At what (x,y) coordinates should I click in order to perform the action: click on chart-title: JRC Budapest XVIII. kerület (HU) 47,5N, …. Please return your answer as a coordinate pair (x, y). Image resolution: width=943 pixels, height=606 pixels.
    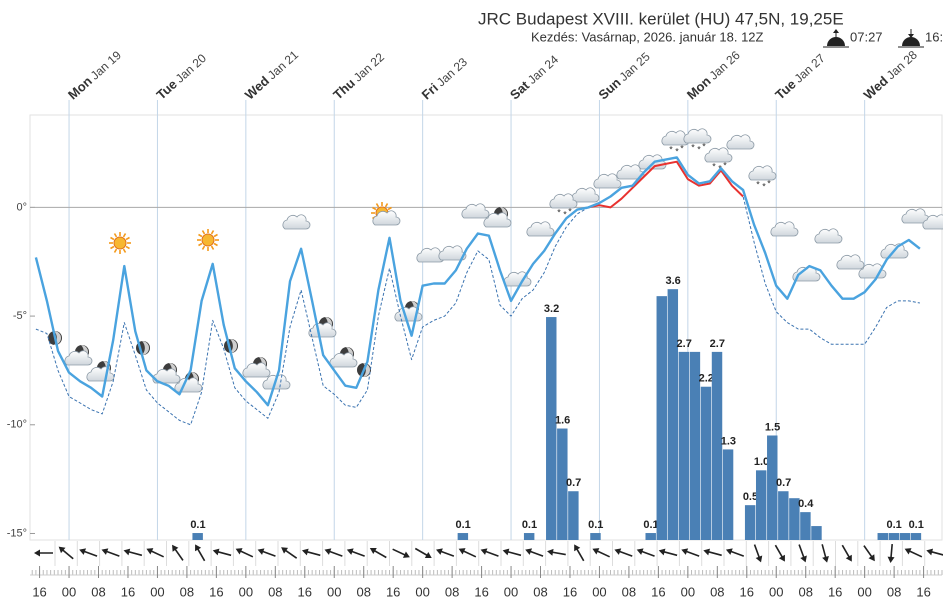
    Looking at the image, I should click on (661, 18).